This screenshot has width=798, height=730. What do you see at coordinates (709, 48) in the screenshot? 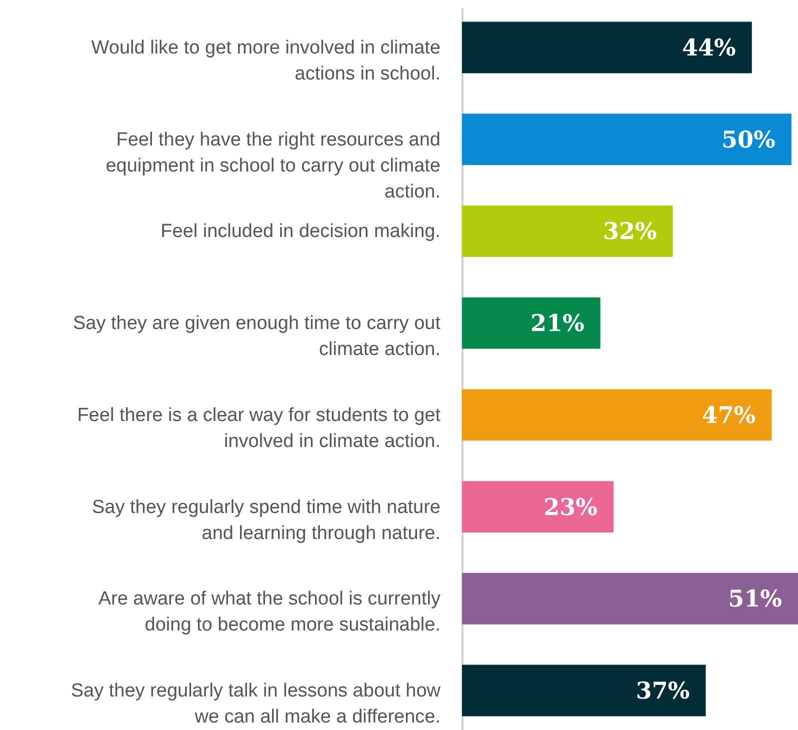
I see `data-label: 44%` at bounding box center [709, 48].